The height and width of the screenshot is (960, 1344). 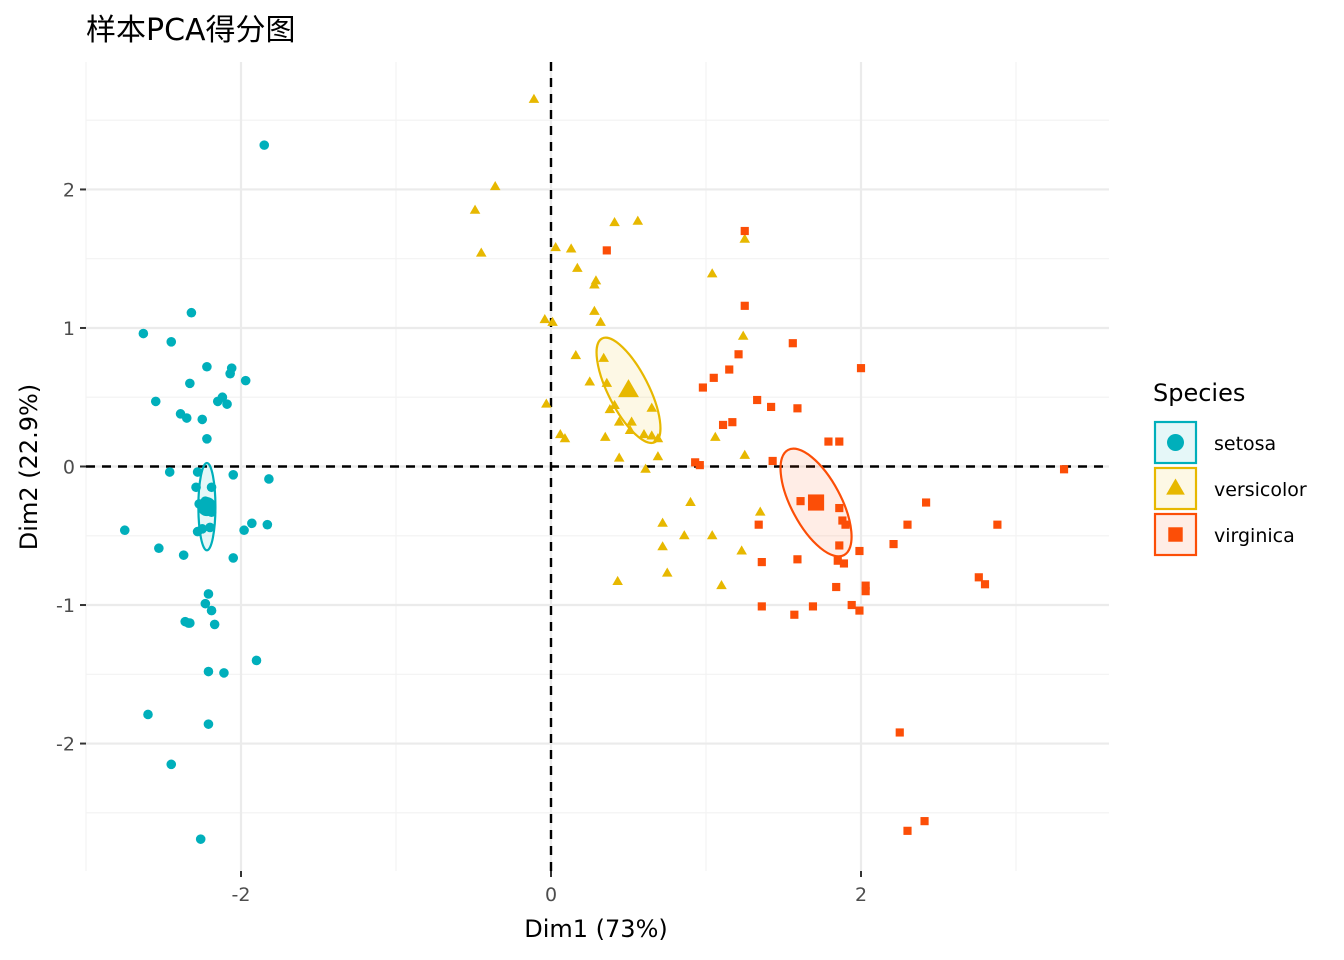 What do you see at coordinates (596, 929) in the screenshot?
I see `x-axis-title: Dim1 (73%)` at bounding box center [596, 929].